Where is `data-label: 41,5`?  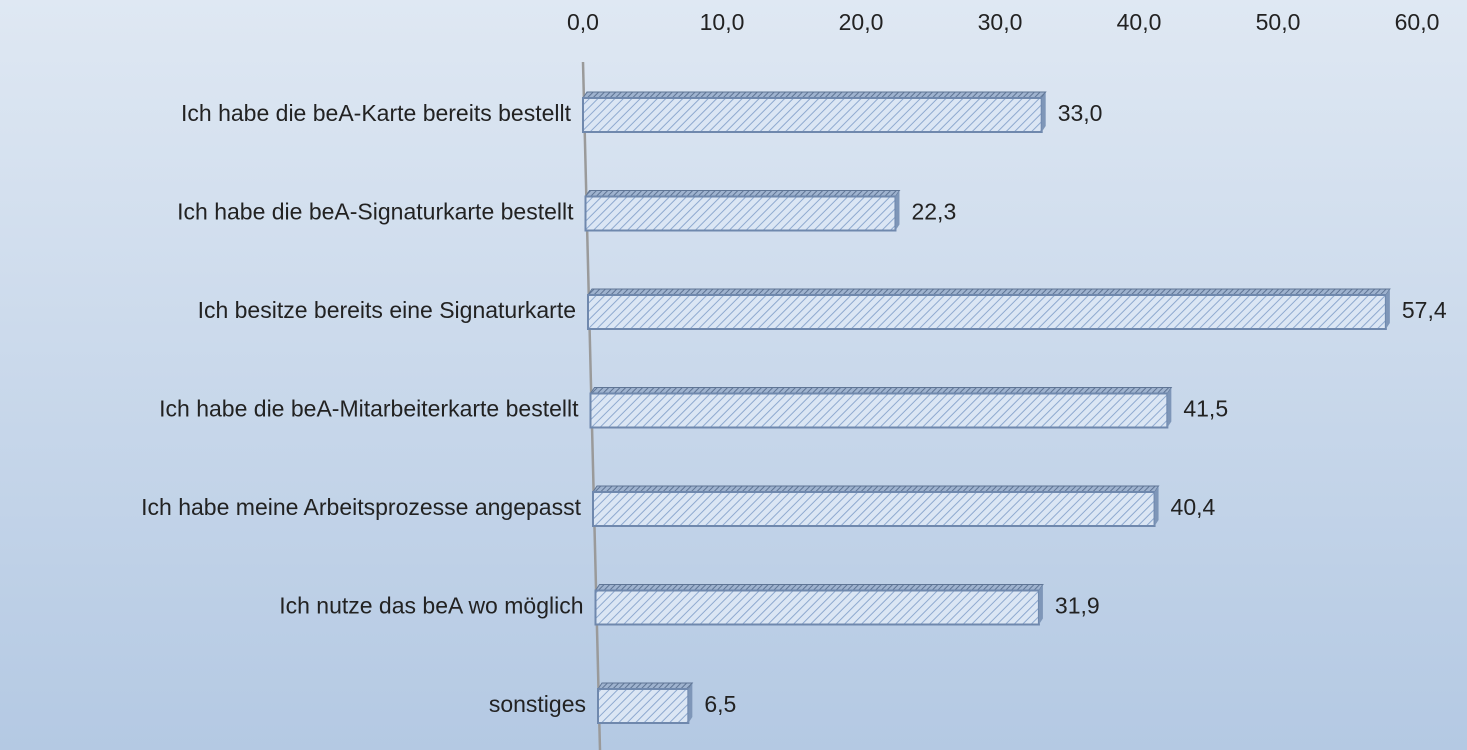
data-label: 41,5 is located at coordinates (1205, 409).